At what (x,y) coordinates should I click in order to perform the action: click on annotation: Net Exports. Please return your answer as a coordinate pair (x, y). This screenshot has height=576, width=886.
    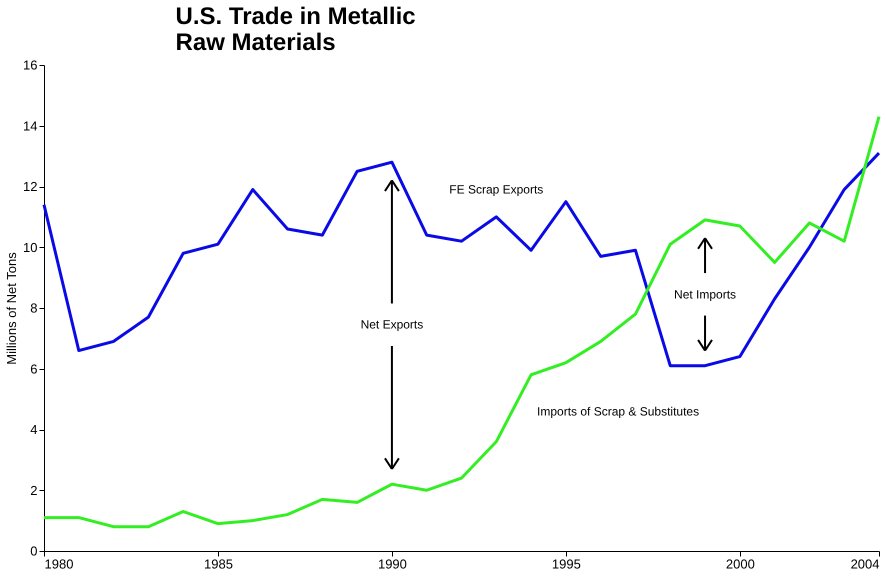
    Looking at the image, I should click on (392, 325).